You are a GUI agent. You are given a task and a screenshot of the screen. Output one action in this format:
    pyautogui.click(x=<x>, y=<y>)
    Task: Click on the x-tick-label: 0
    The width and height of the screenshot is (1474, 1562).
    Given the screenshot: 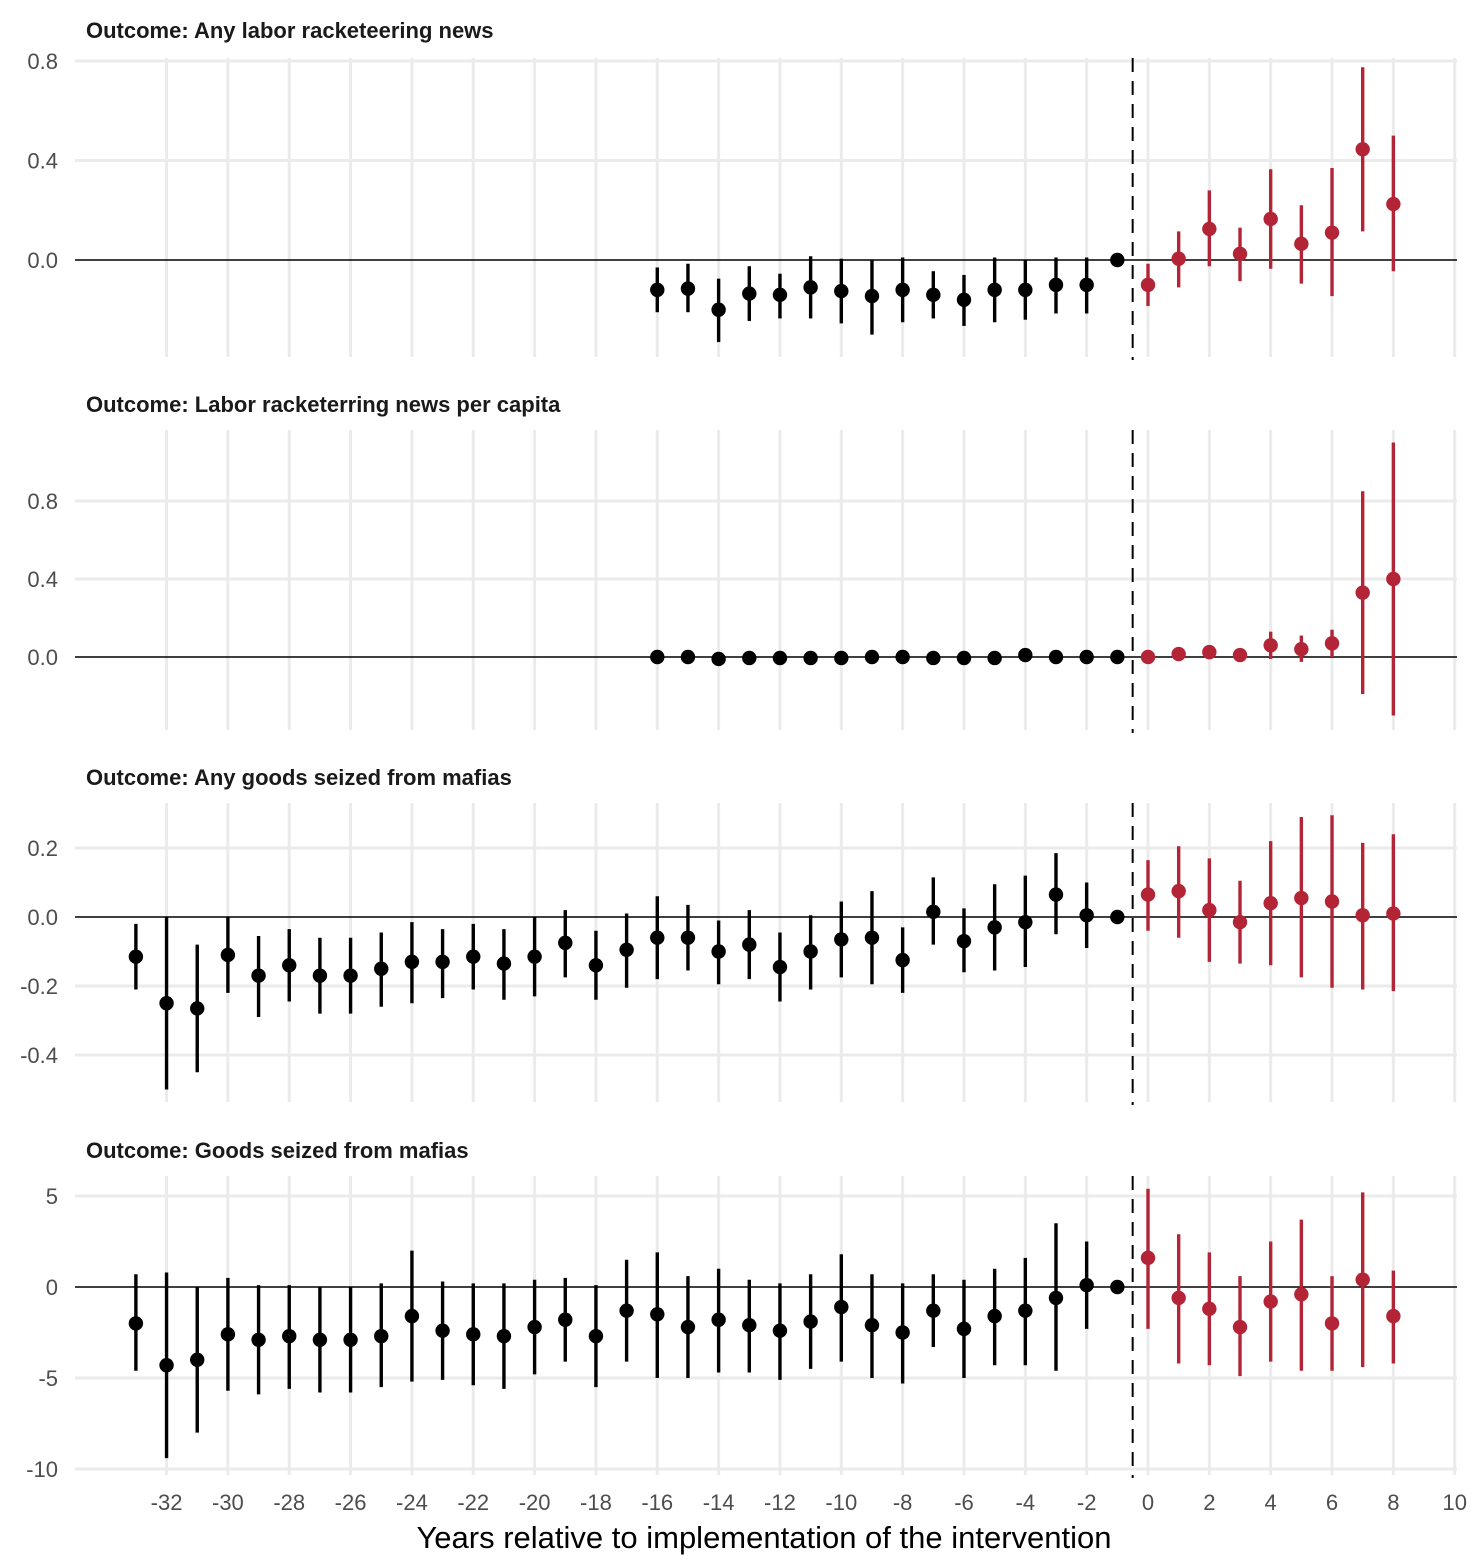 What is the action you would take?
    pyautogui.click(x=1148, y=1502)
    